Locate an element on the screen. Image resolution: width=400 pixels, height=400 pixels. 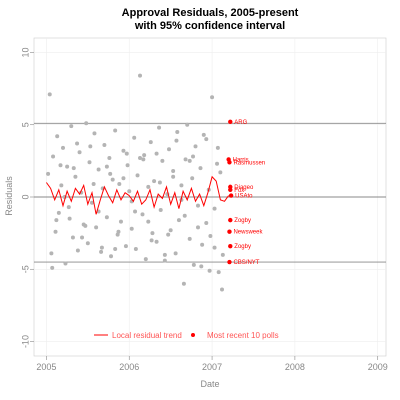
recent-poll-label: Diageo is located at coordinates (244, 188).